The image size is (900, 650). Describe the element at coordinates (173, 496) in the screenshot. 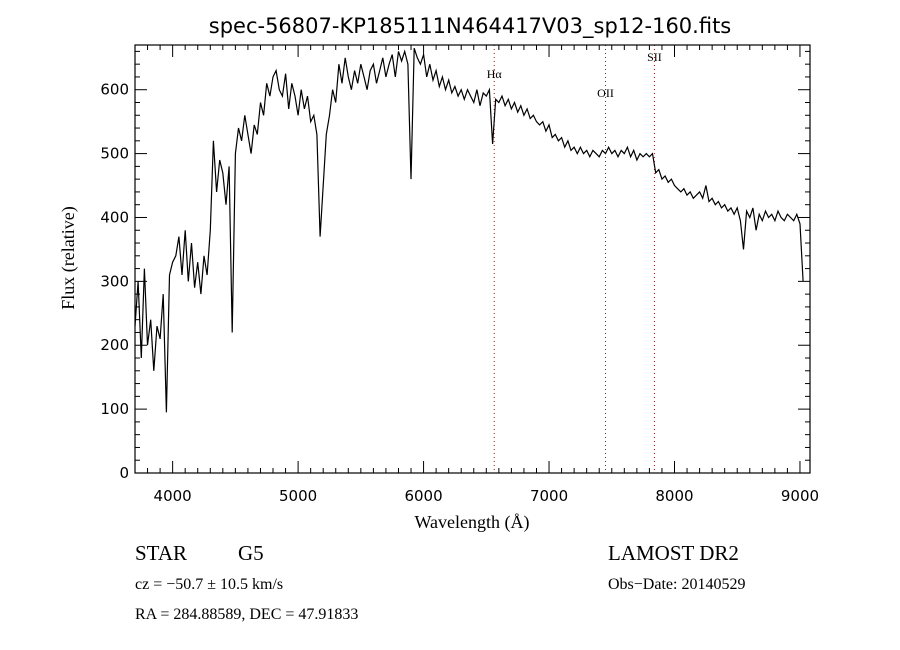

I see `x-tick-label: 4000` at that location.